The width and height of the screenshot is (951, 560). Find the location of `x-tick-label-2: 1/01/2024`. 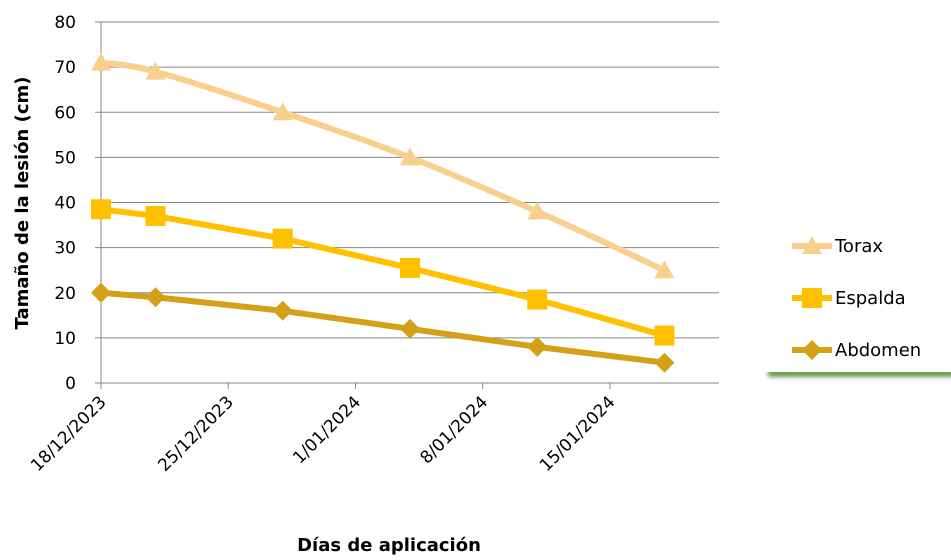

x-tick-label-2: 1/01/2024 is located at coordinates (327, 430).